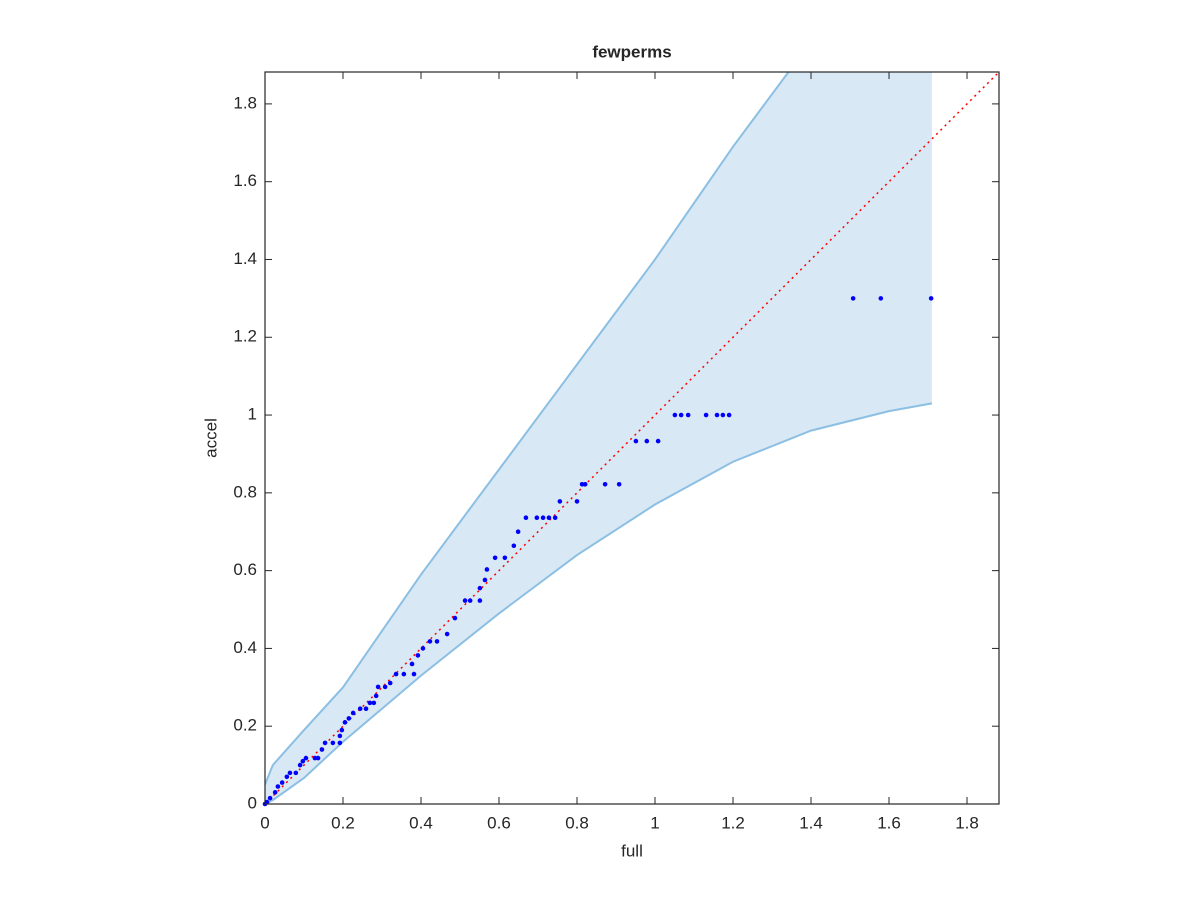  I want to click on x-tick-label: 0.4, so click(421, 822).